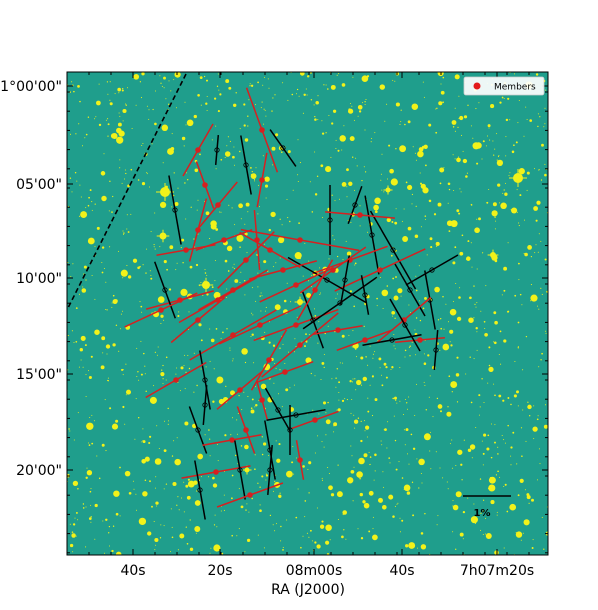  Describe the element at coordinates (482, 513) in the screenshot. I see `scale-bar-label: 1%` at that location.